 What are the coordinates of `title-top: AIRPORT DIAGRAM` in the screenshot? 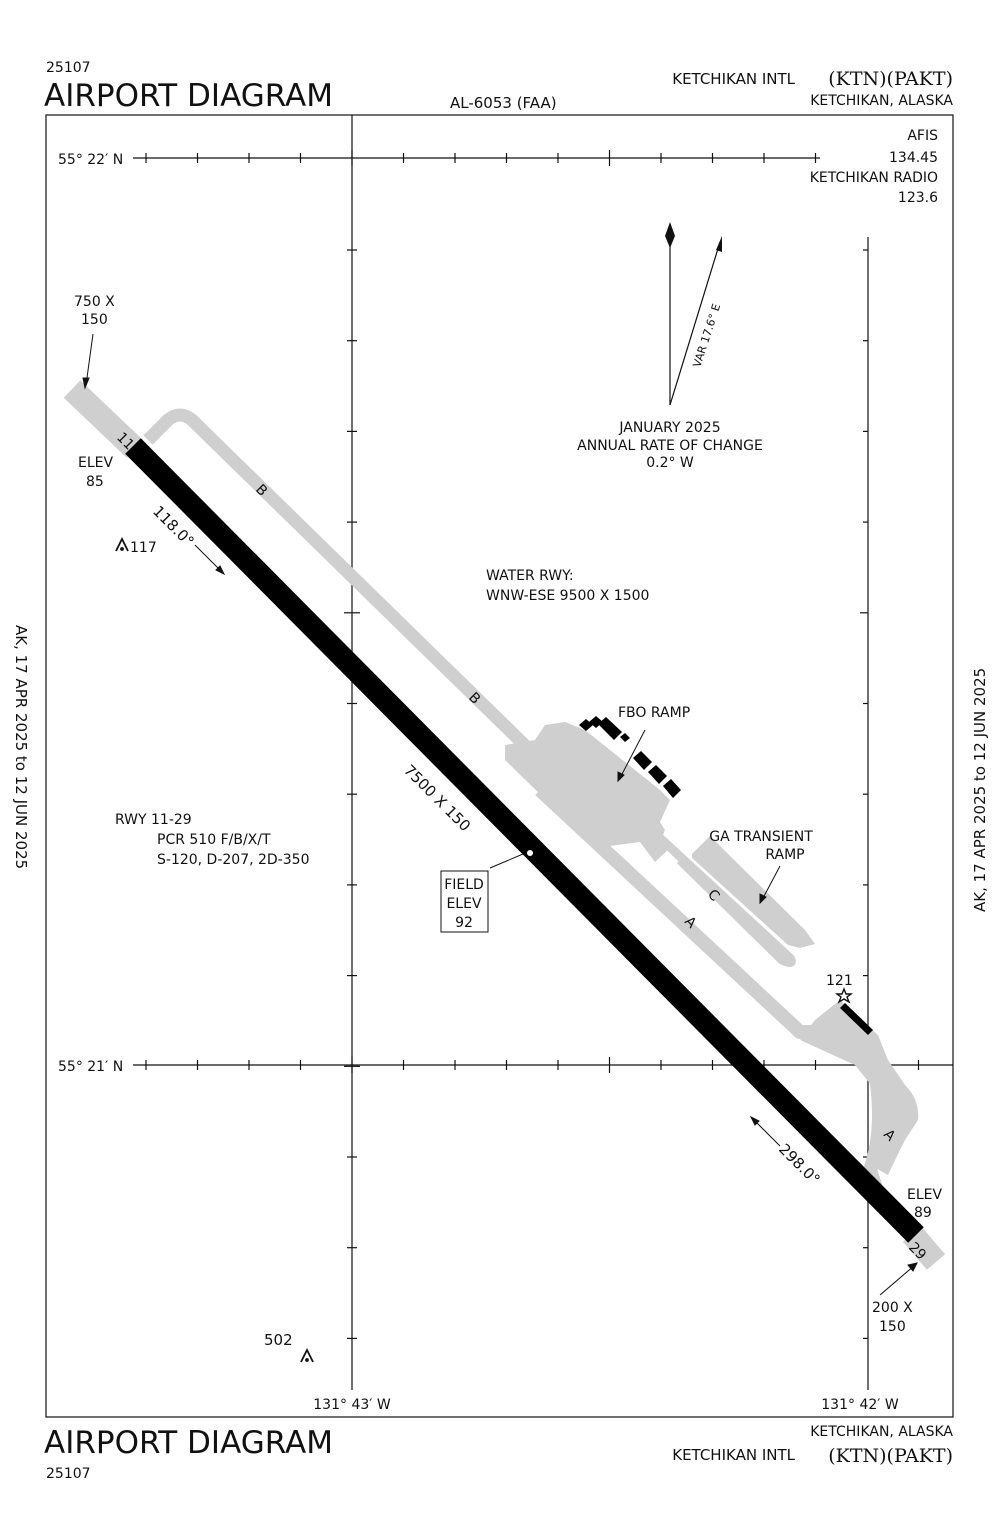 It's located at (188, 96).